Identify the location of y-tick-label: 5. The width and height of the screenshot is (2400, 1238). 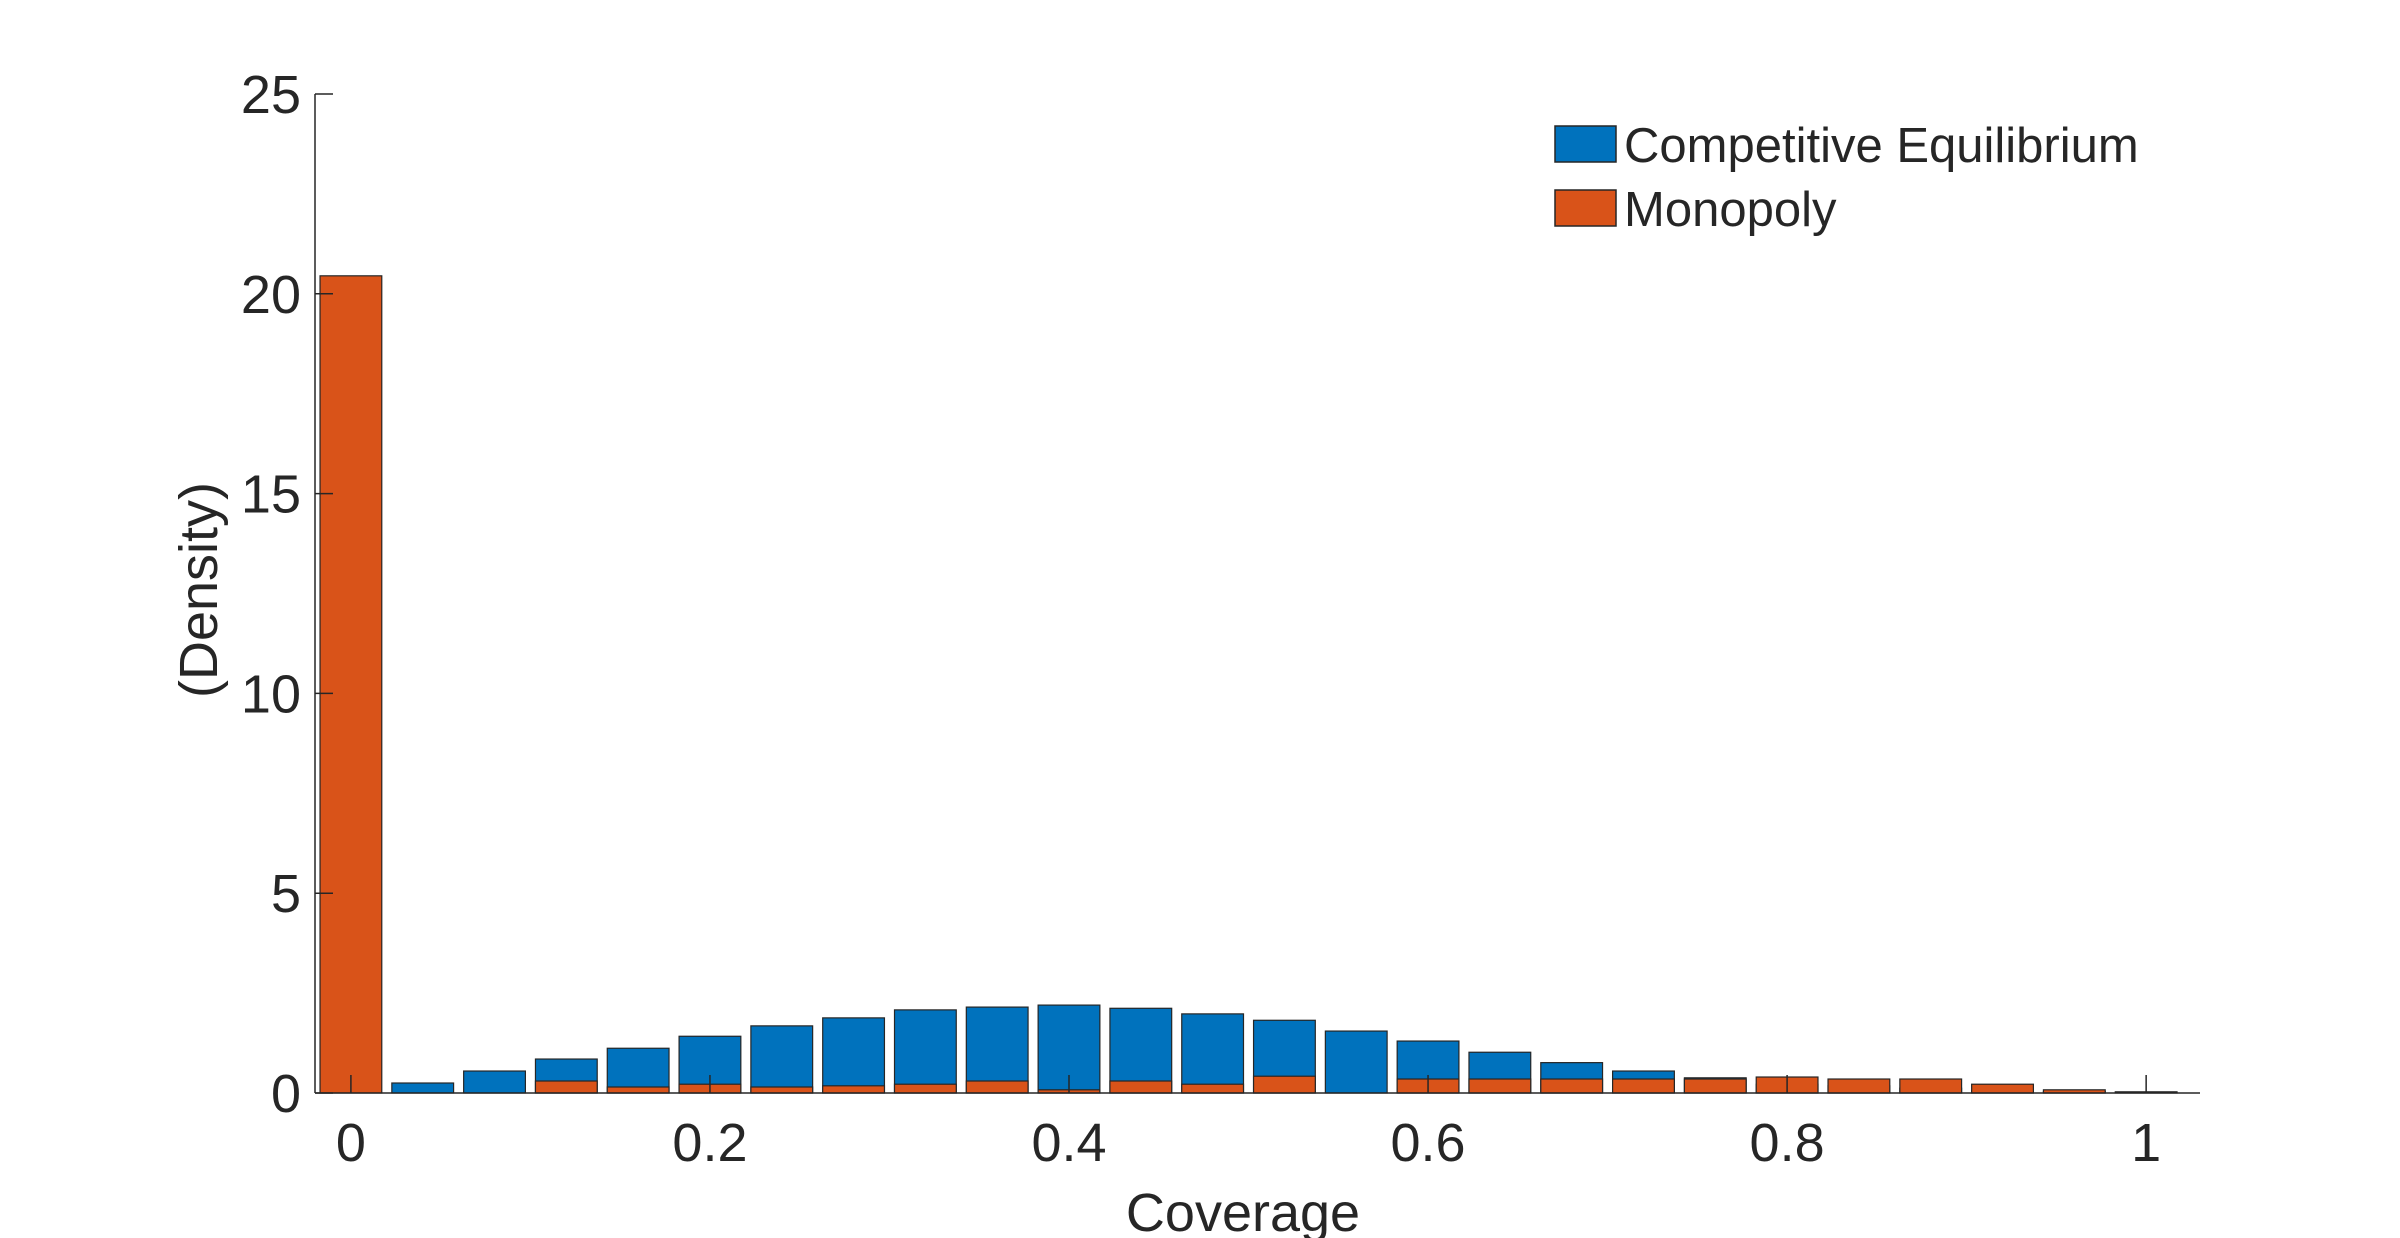
(286, 894).